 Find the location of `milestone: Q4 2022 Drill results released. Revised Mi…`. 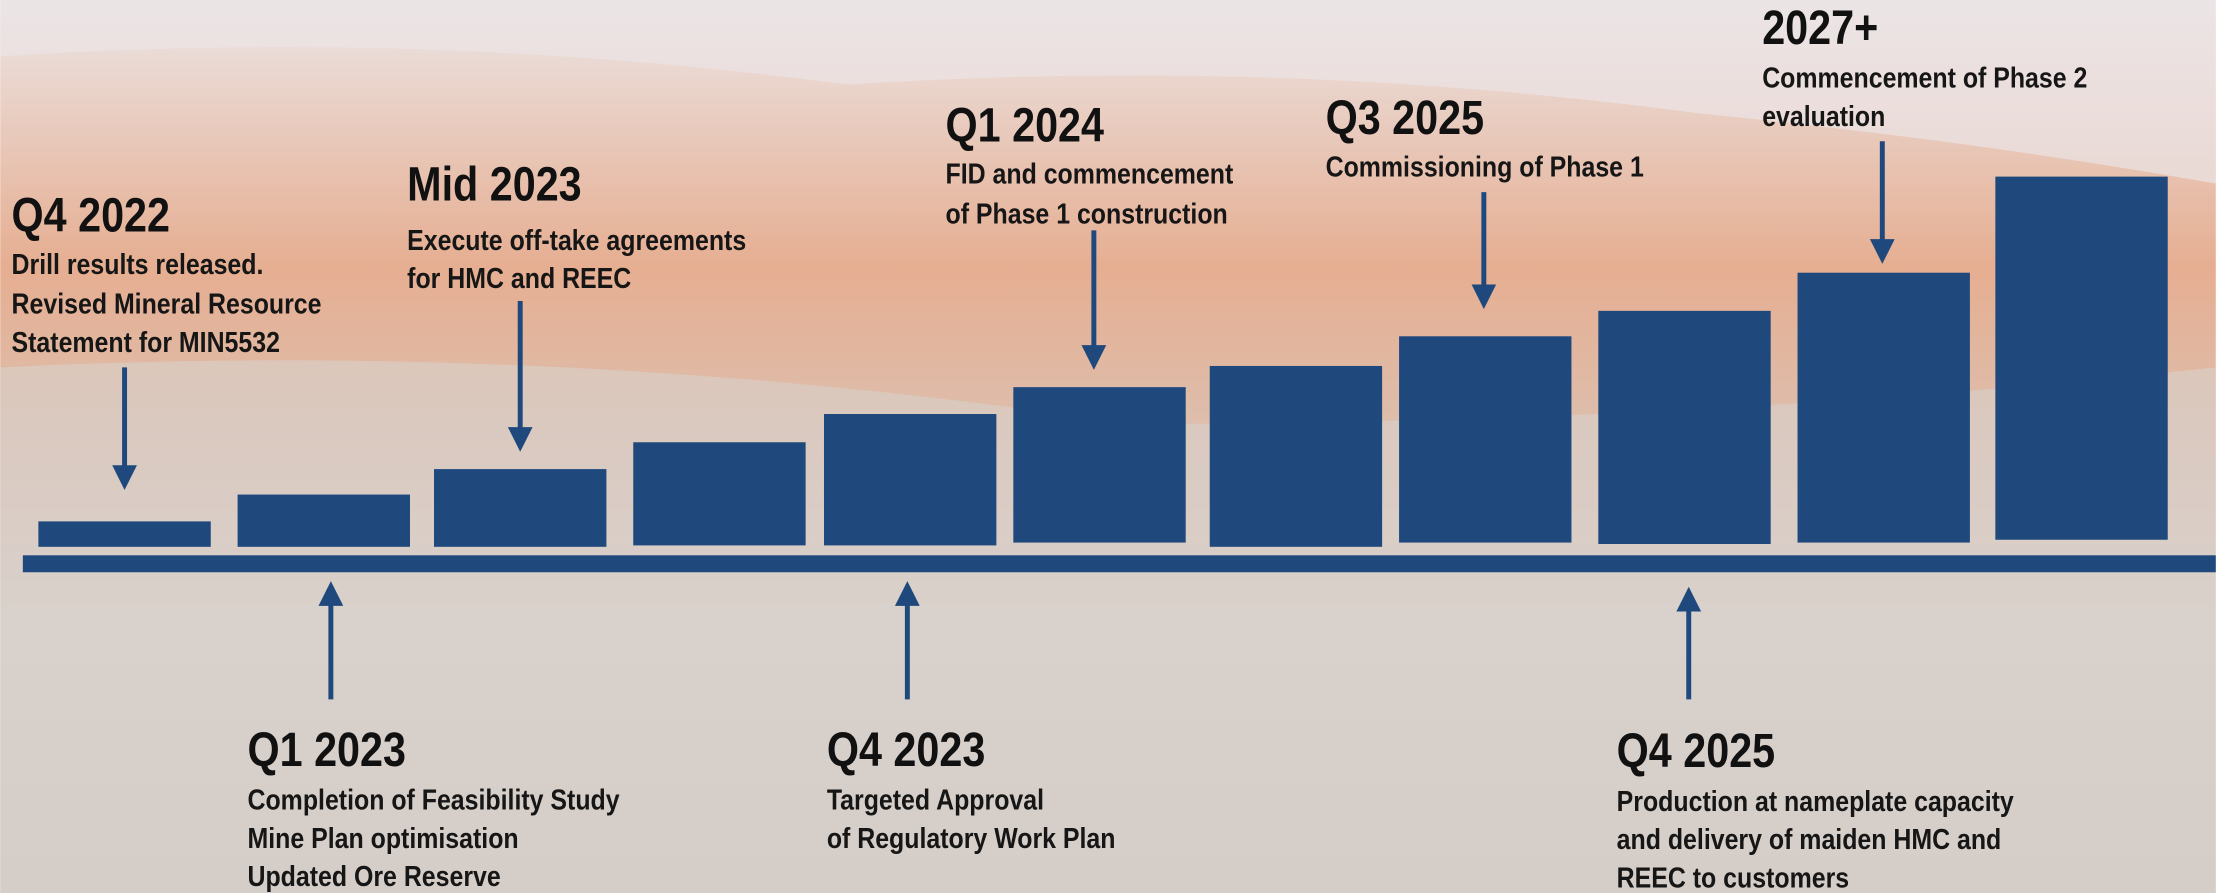

milestone: Q4 2022 Drill results released. Revised Mi… is located at coordinates (167, 339).